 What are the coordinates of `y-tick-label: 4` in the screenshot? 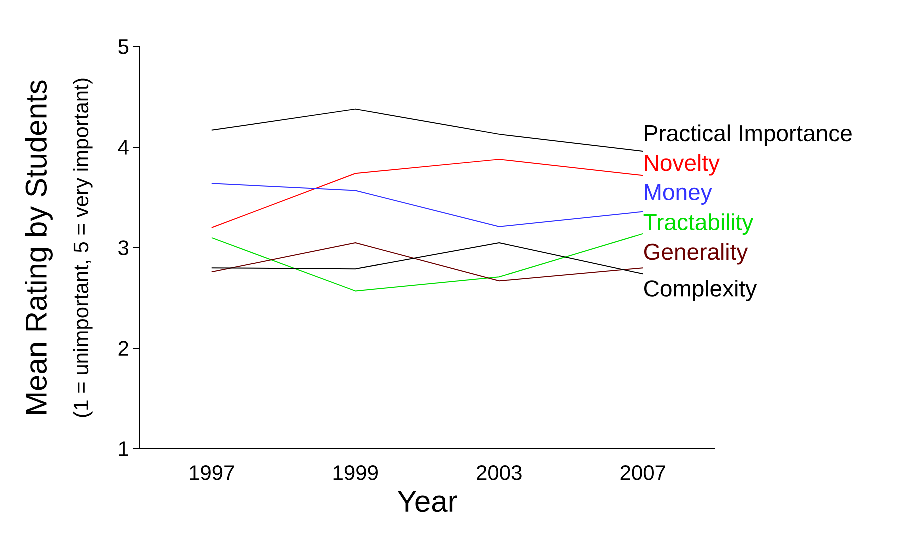 It's located at (123, 147).